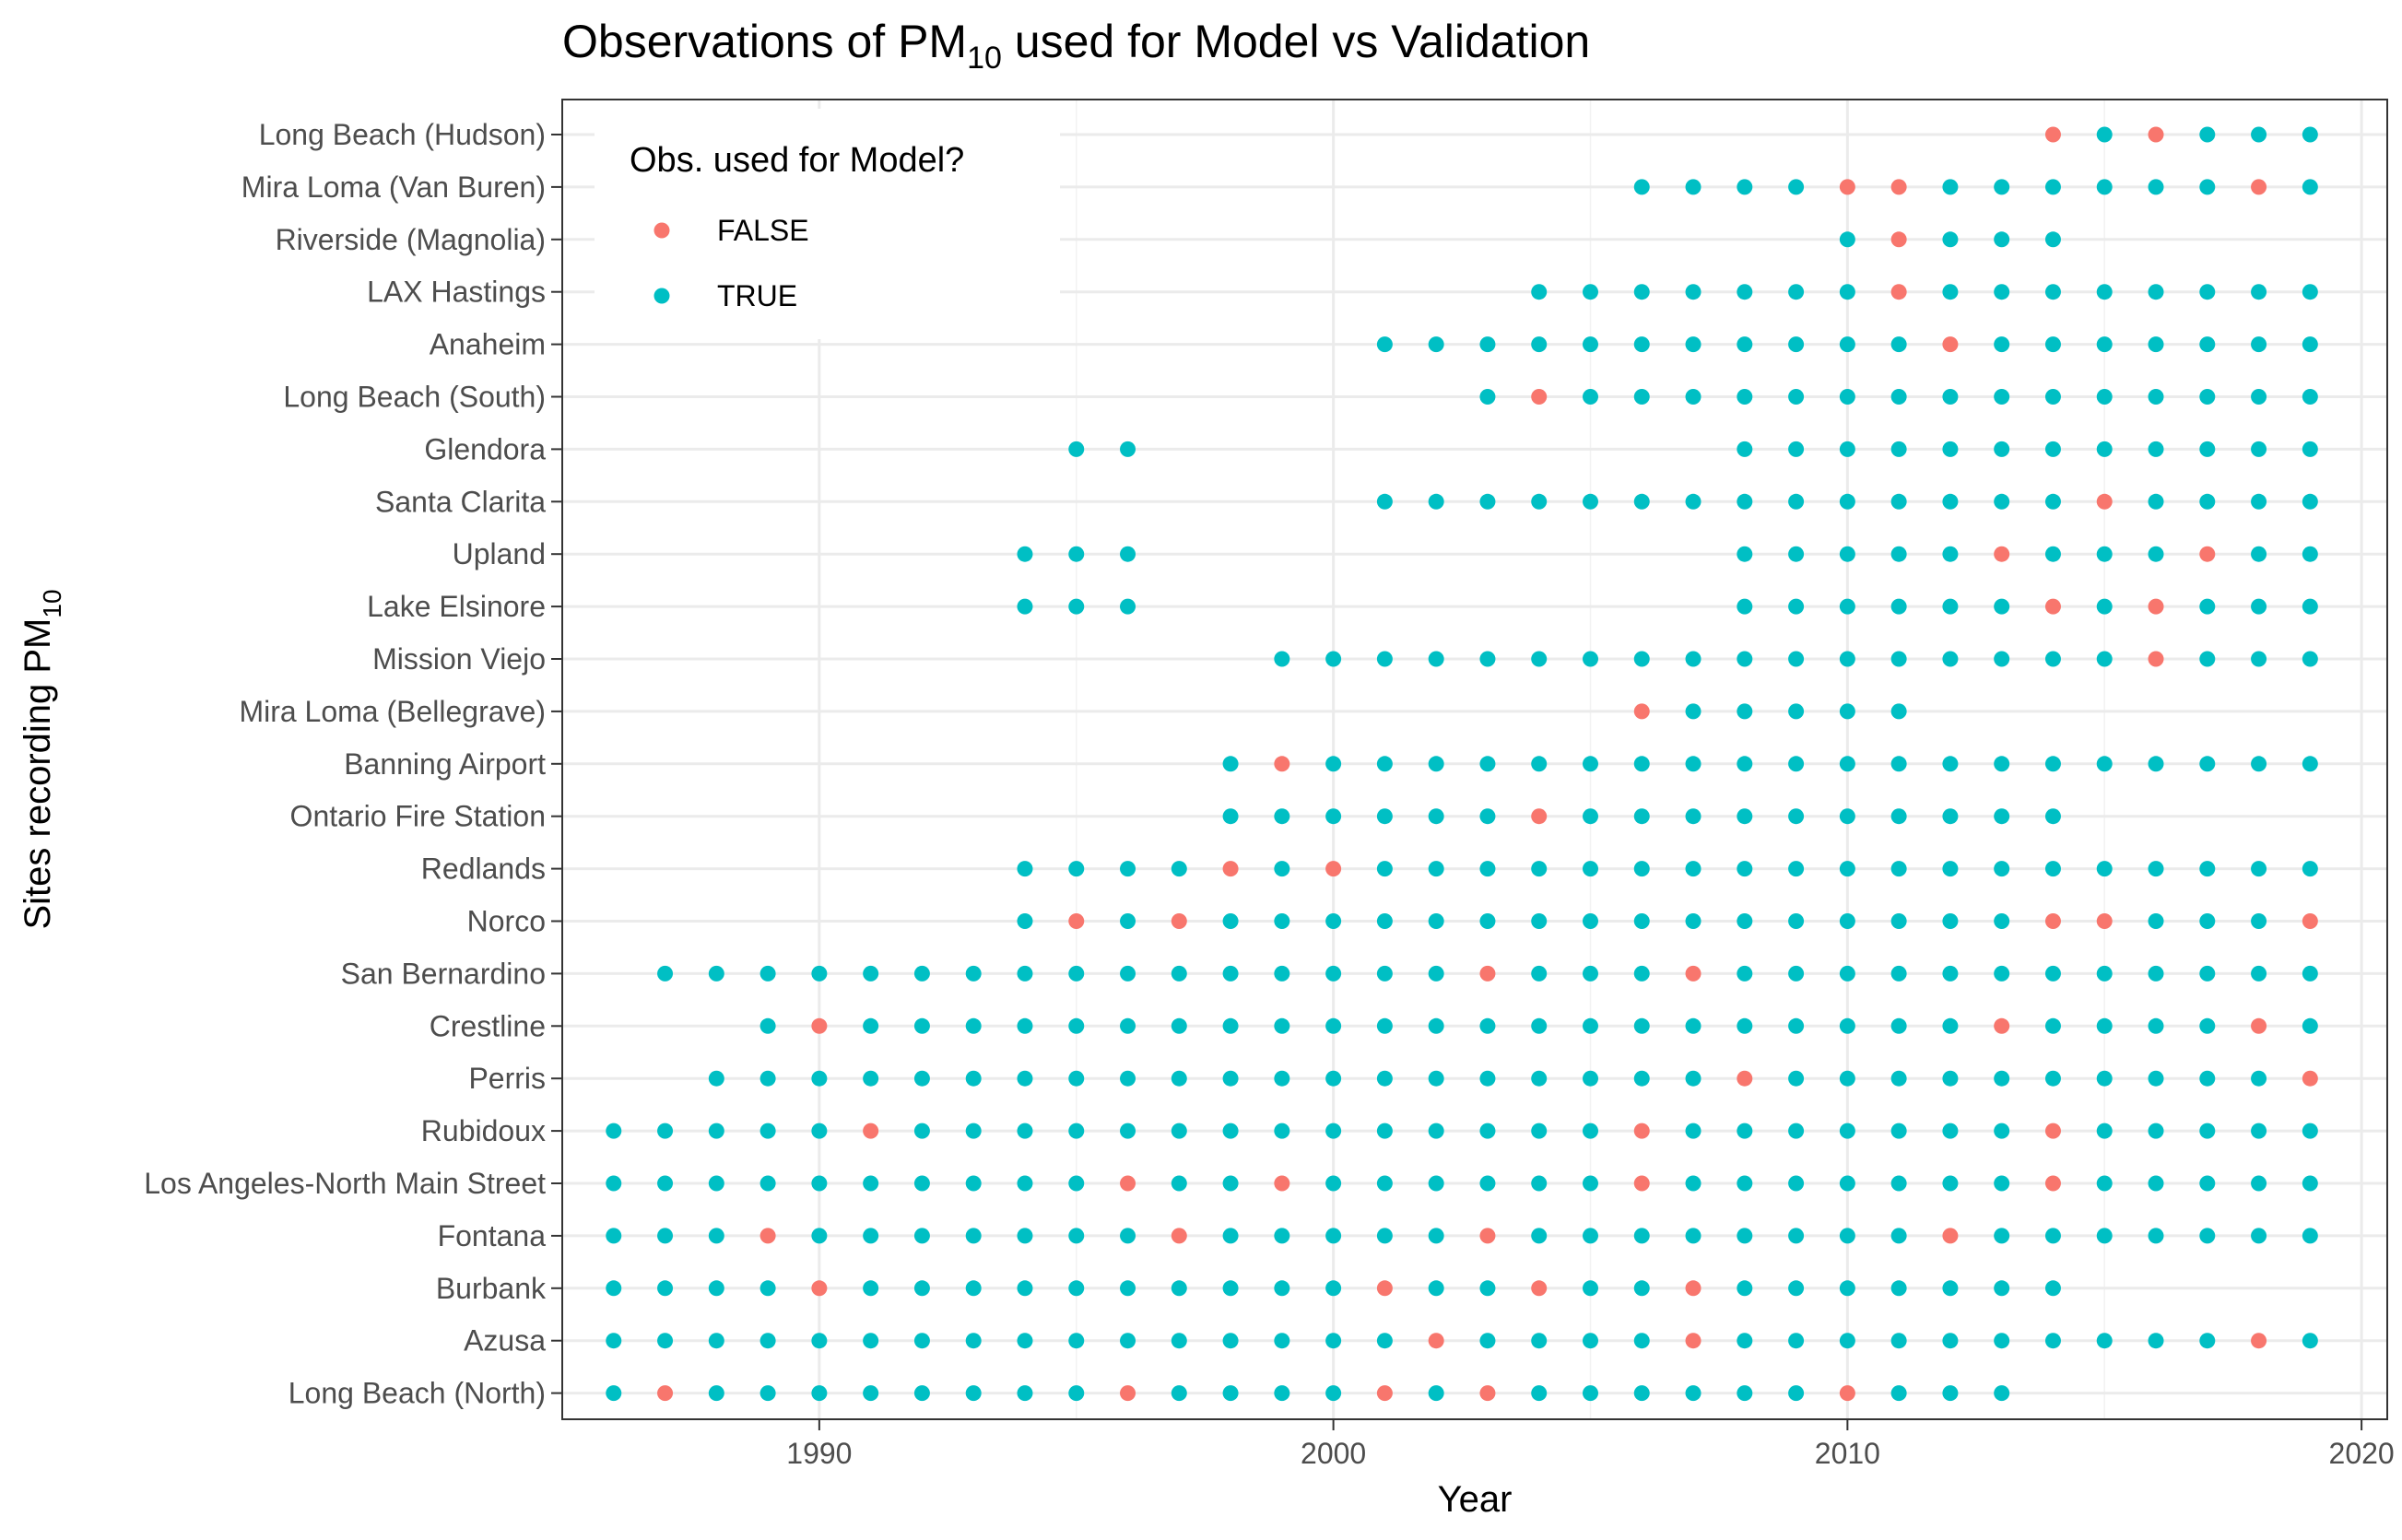 This screenshot has width=2402, height=1540. What do you see at coordinates (488, 1025) in the screenshot?
I see `y-tick-label: Crestline` at bounding box center [488, 1025].